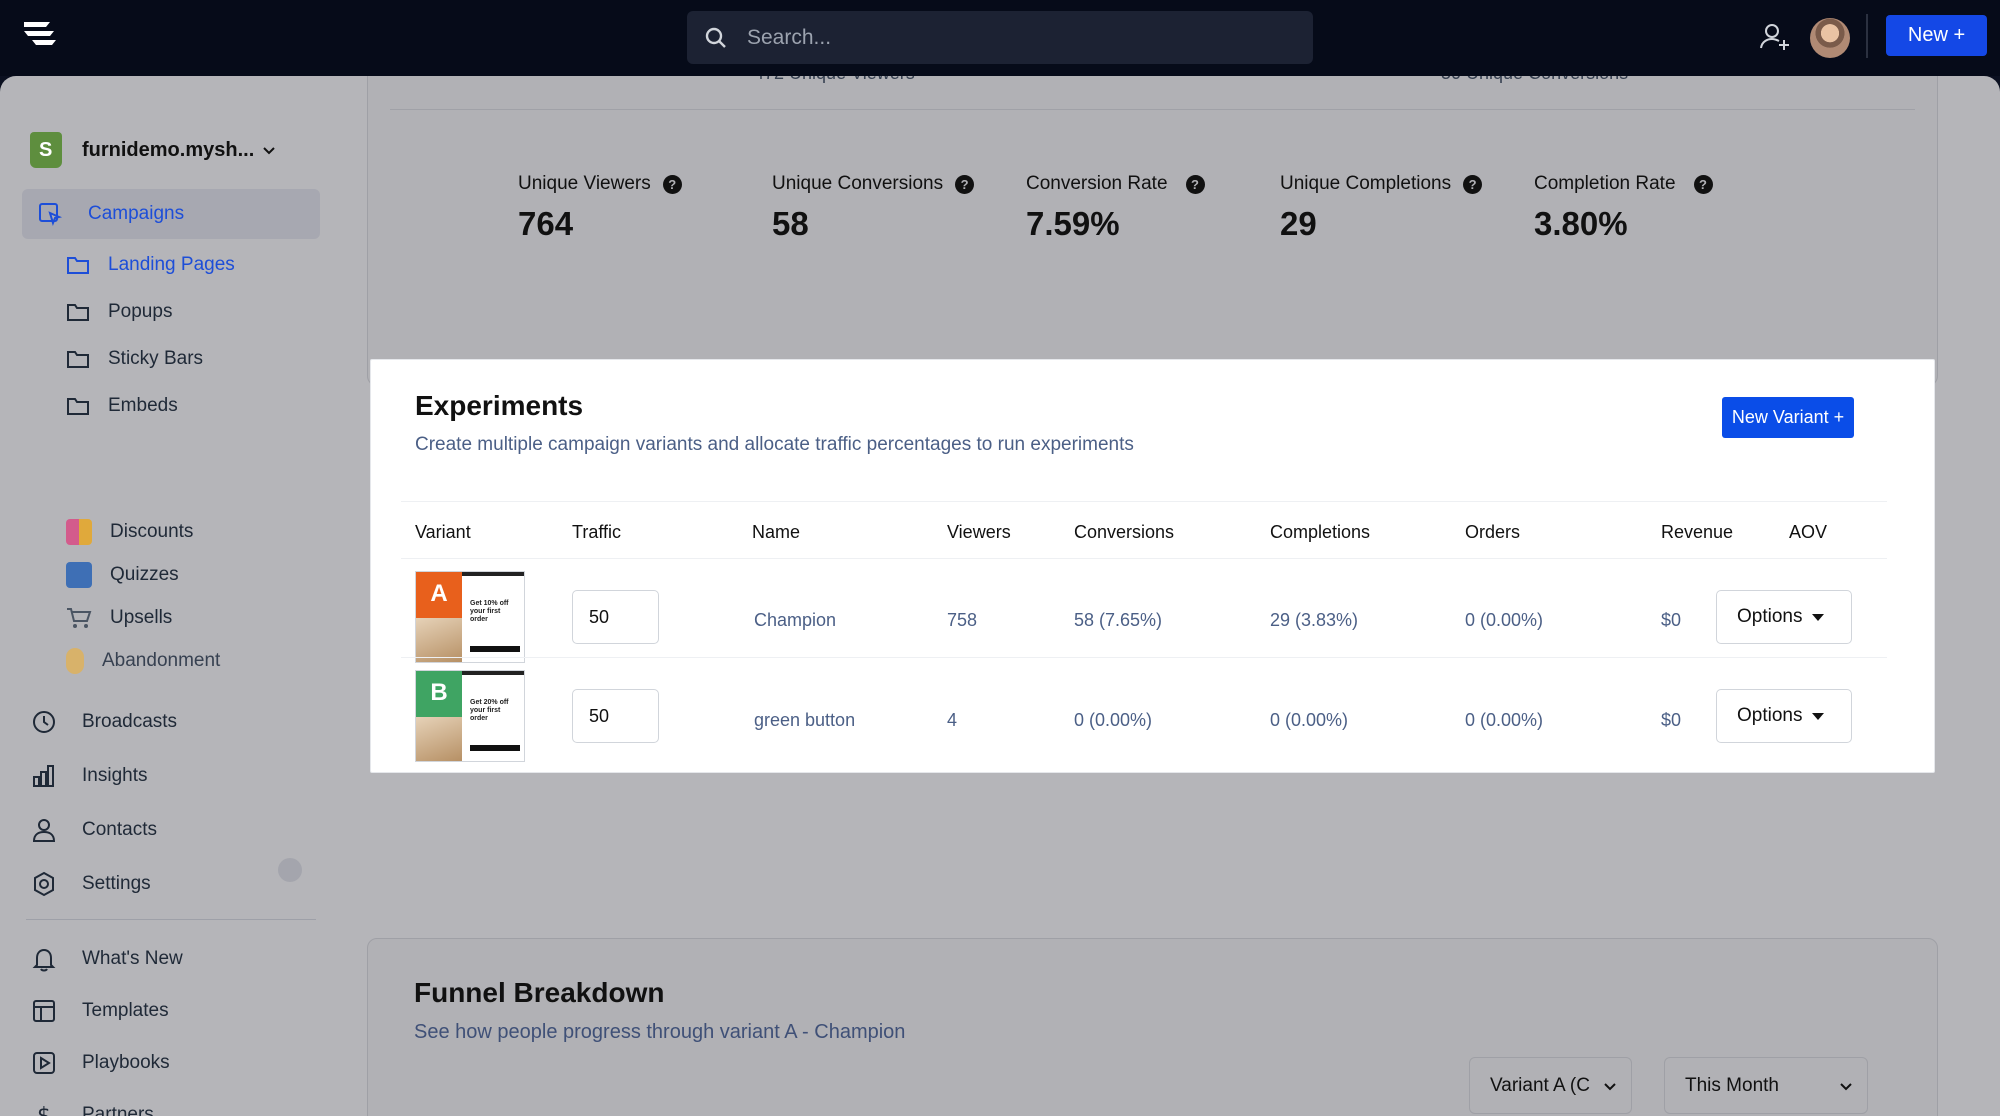 The image size is (2000, 1116). I want to click on thumbnail-text: Get 20% off your first order, so click(489, 710).